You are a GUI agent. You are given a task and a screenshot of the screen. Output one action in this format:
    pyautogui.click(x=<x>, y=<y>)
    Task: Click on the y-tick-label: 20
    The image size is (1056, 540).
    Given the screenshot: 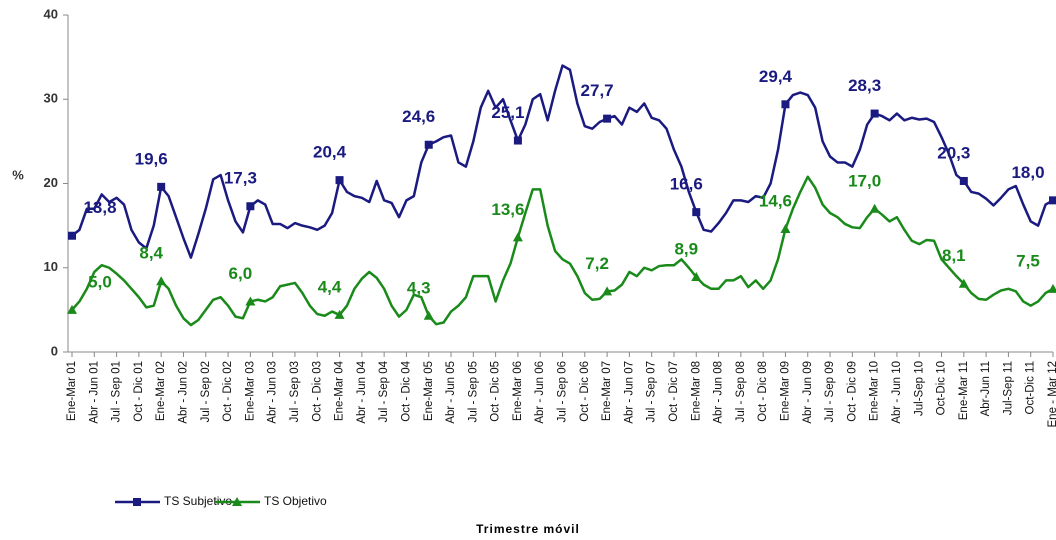 What is the action you would take?
    pyautogui.click(x=51, y=182)
    